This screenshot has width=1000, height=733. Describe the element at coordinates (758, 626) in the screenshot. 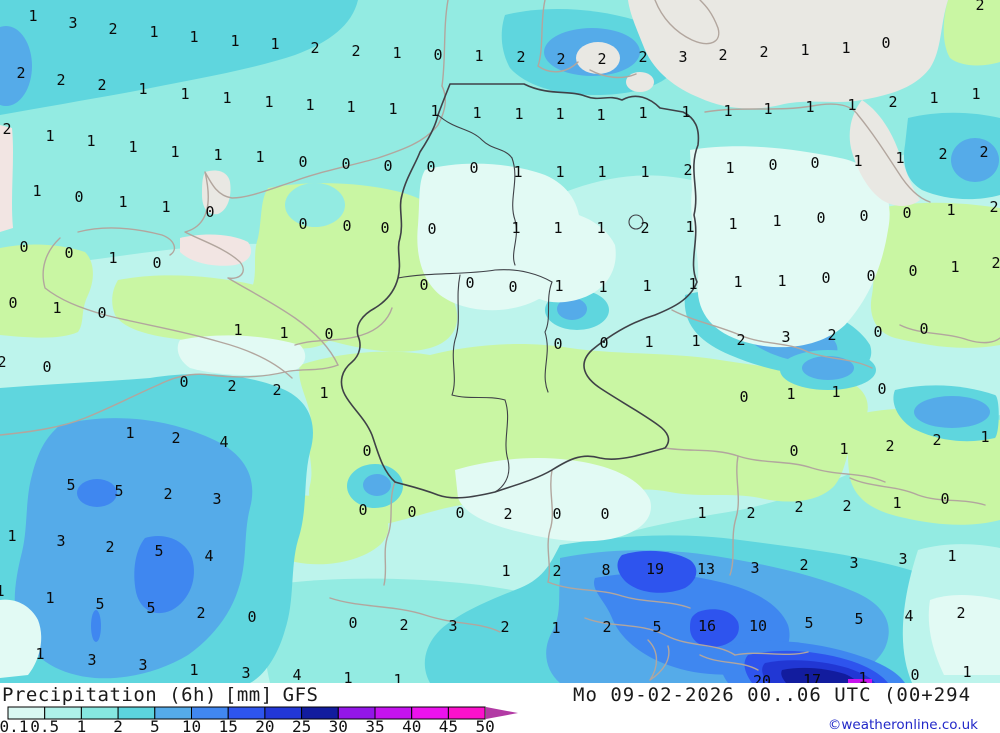

I see `precip-value: 10` at that location.